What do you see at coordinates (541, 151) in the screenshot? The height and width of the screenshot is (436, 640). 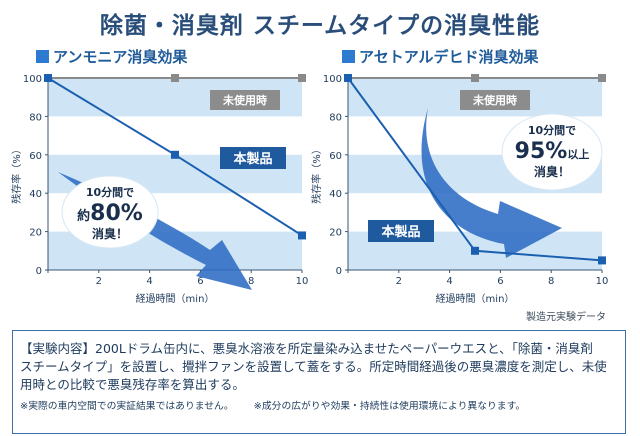 I see `callout-percent: 95%` at bounding box center [541, 151].